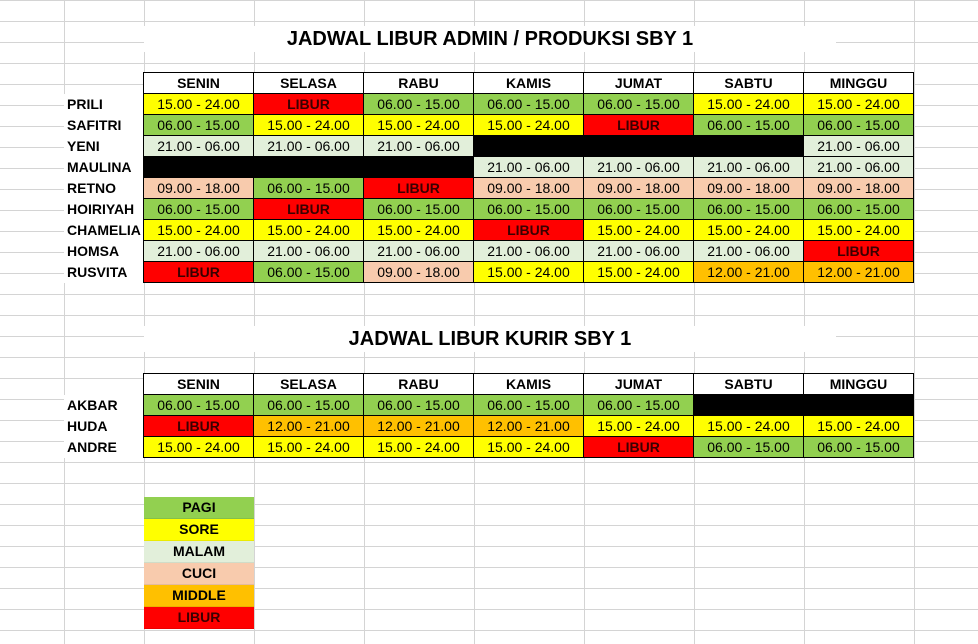 Image resolution: width=978 pixels, height=644 pixels. I want to click on employee-name: ANDRE, so click(104, 447).